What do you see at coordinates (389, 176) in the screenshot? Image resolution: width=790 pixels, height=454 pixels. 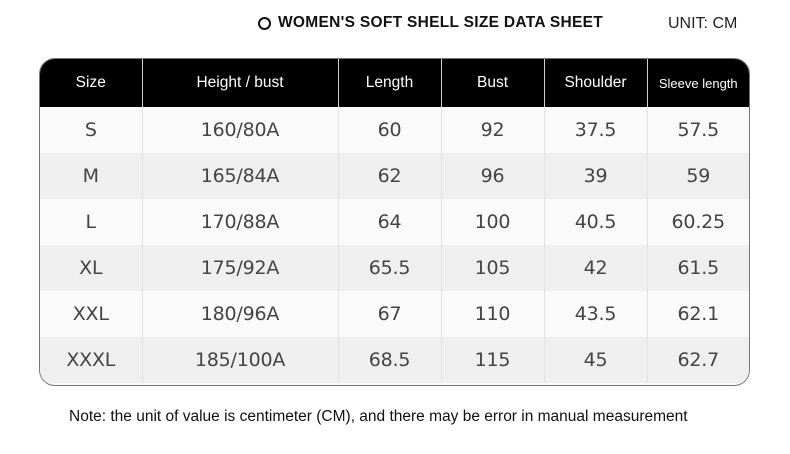 I see `cell-length: 62` at bounding box center [389, 176].